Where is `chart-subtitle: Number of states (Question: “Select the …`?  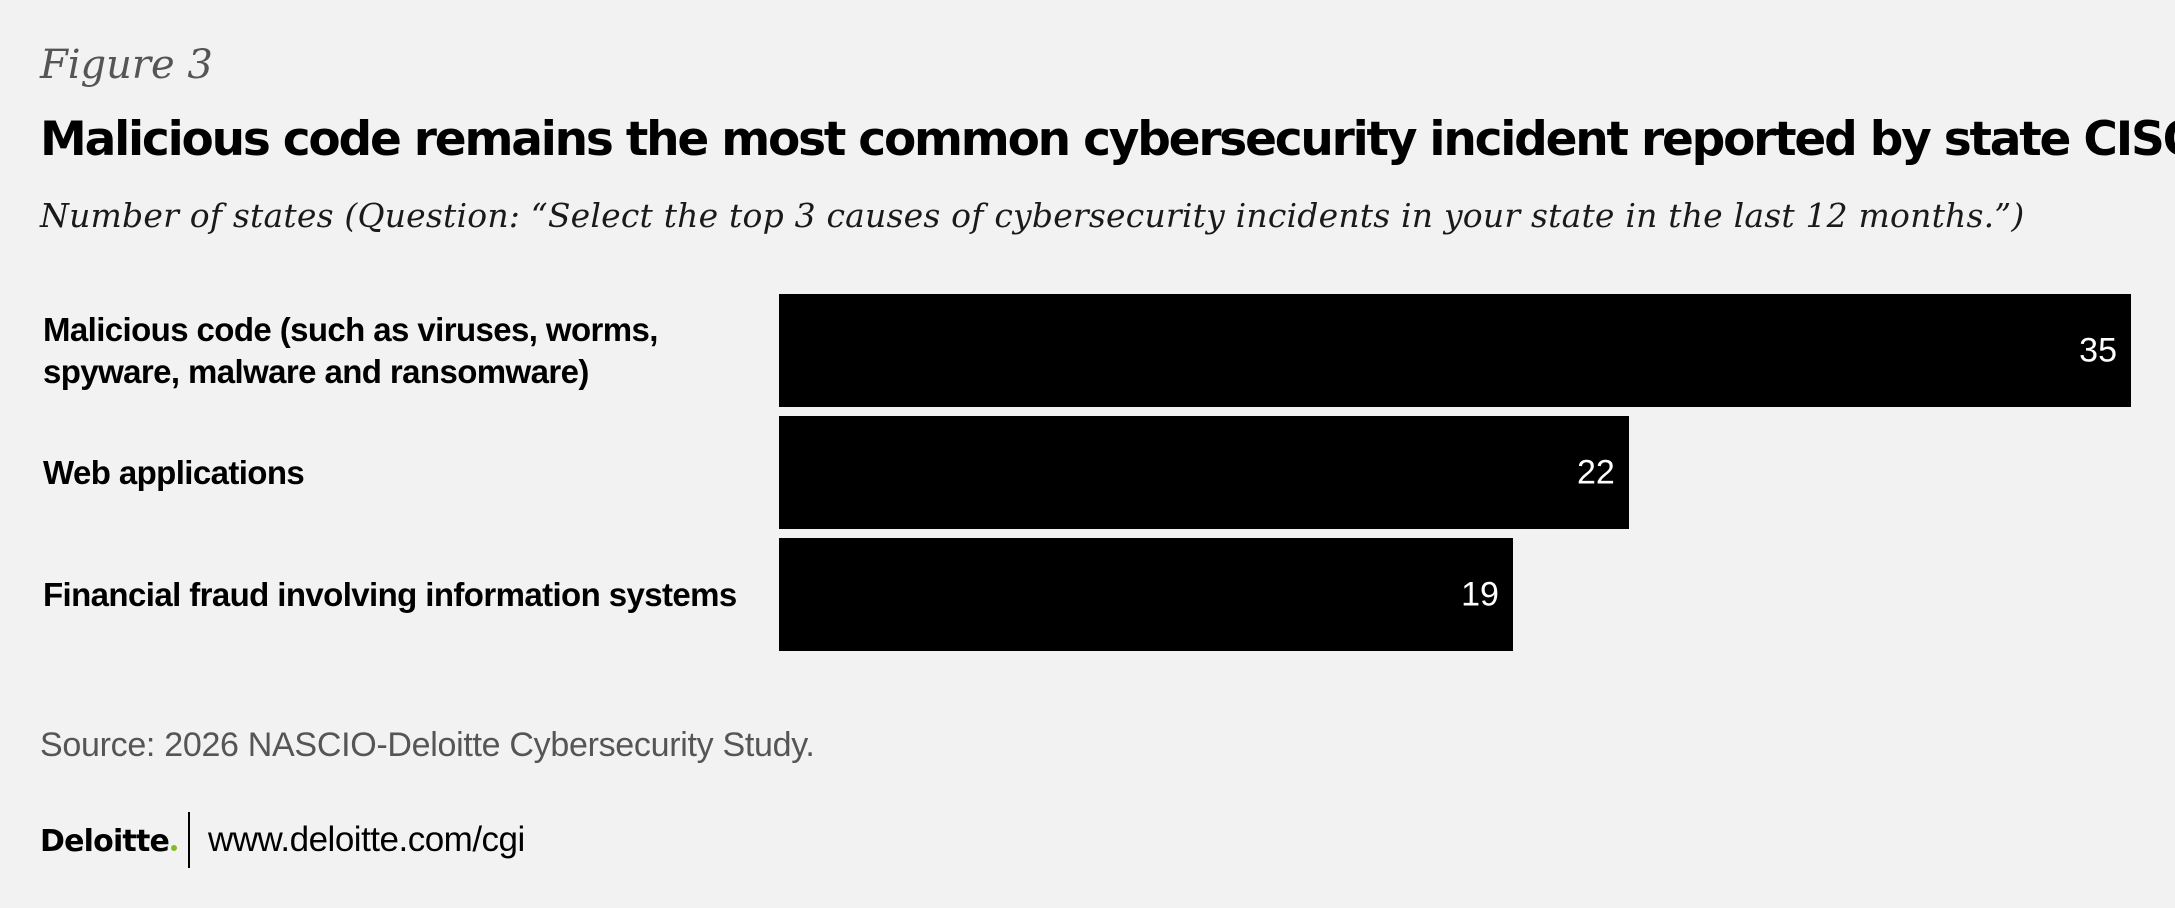
chart-subtitle: Number of states (Question: “Select the … is located at coordinates (1032, 215).